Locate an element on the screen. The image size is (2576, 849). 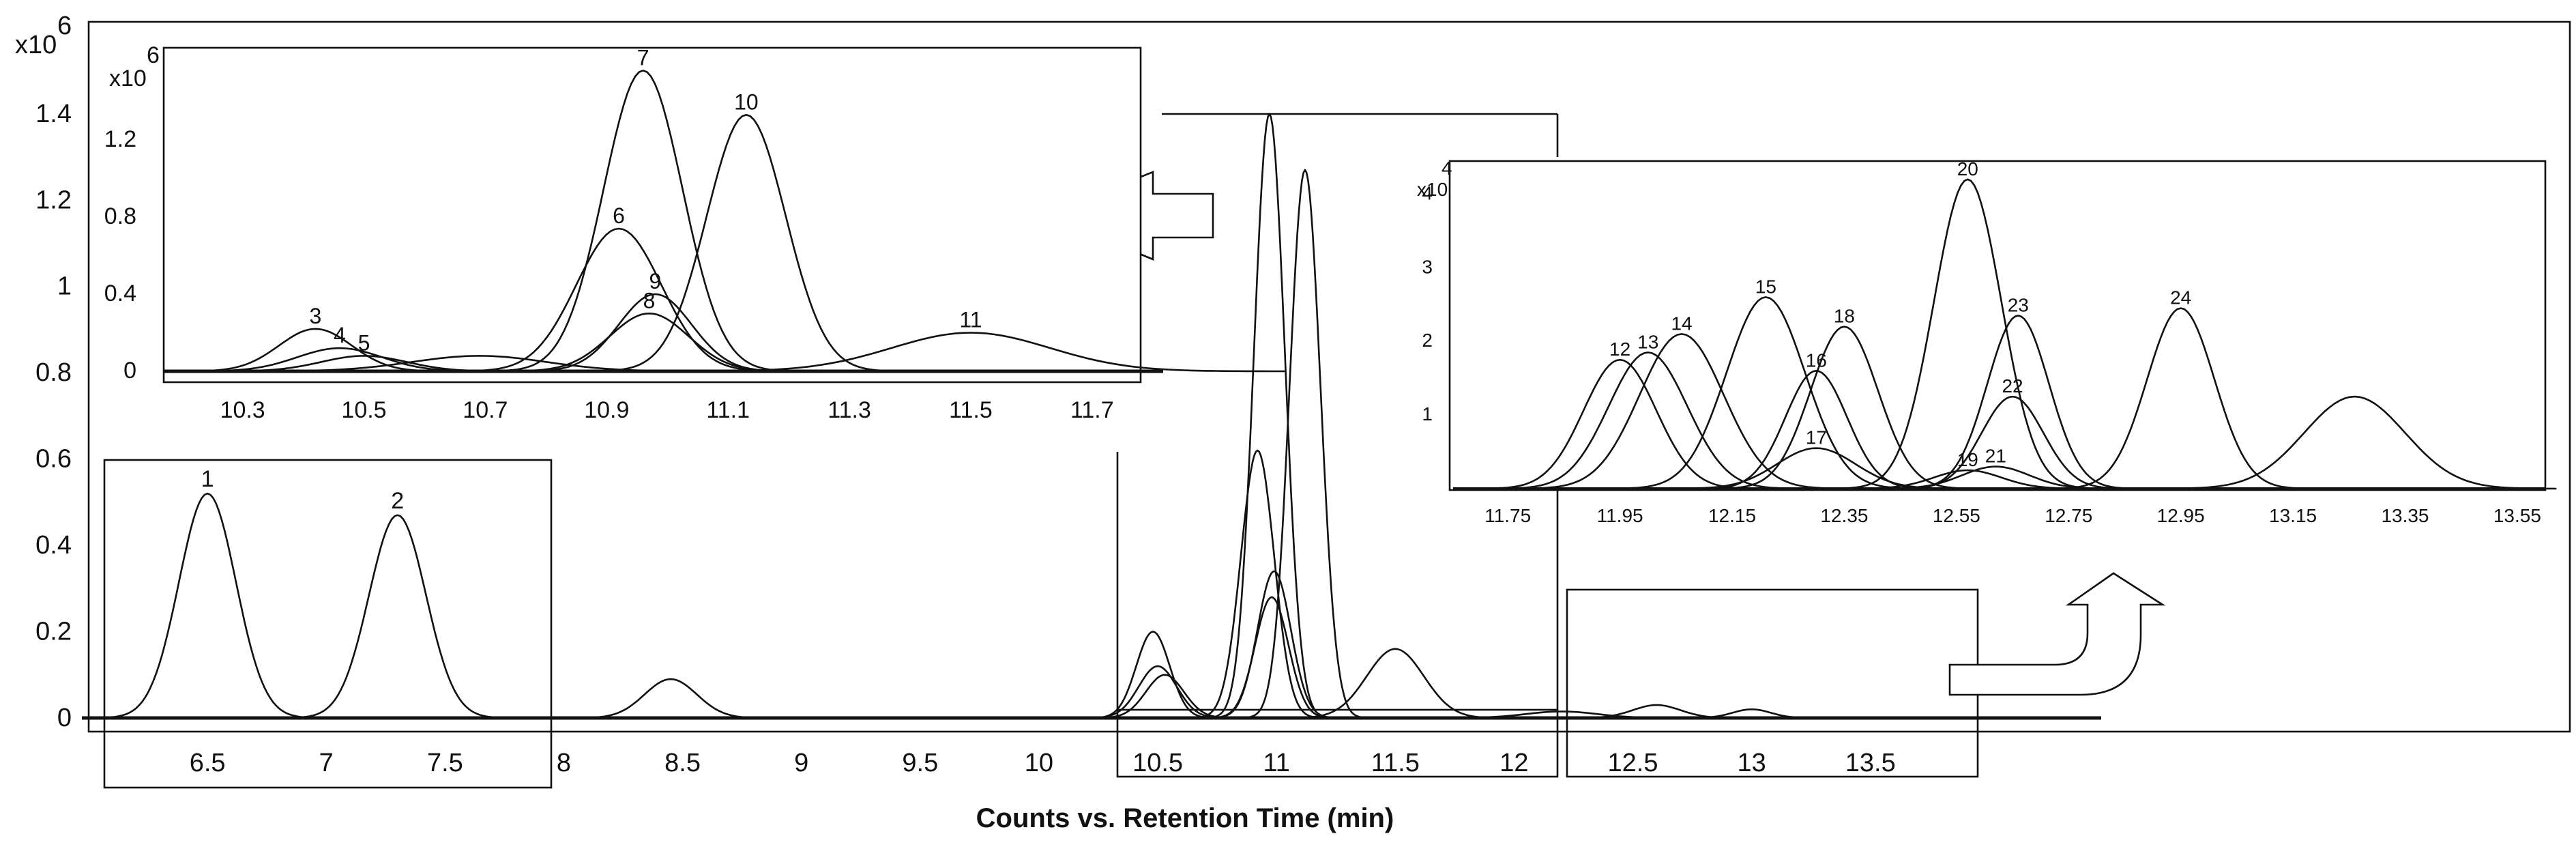
main-x-tick-label: 10.5 is located at coordinates (1157, 763).